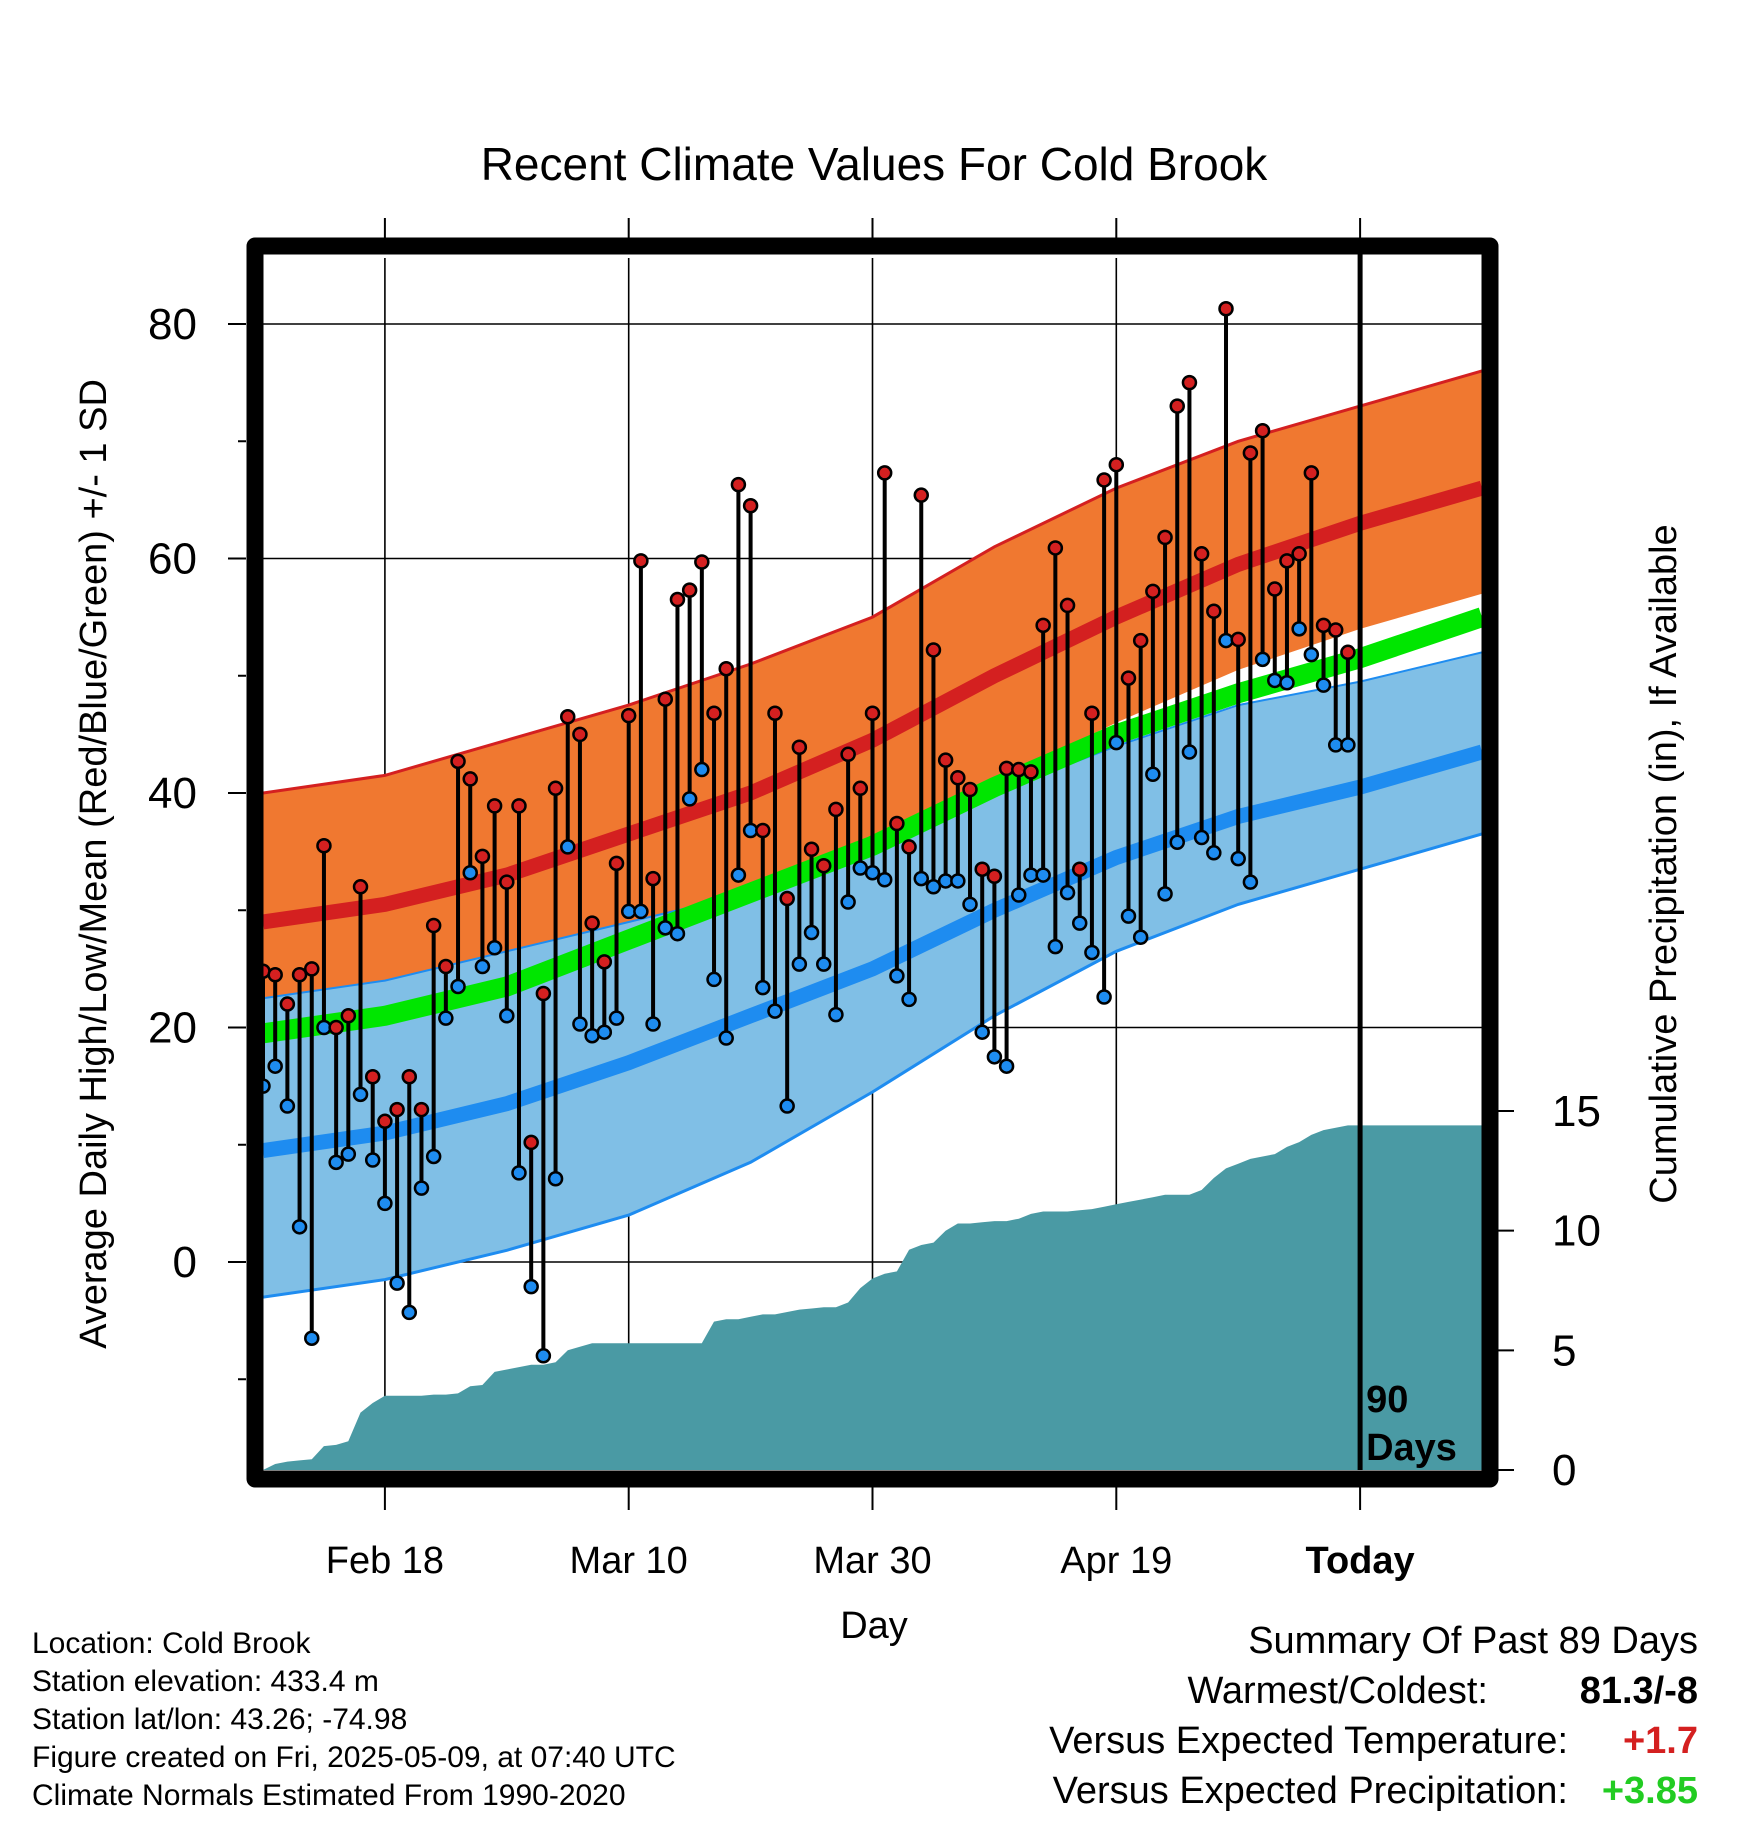 This screenshot has height=1828, width=1748. Describe the element at coordinates (1310, 1791) in the screenshot. I see `precip-label: Versus Expected Precipitation:` at that location.